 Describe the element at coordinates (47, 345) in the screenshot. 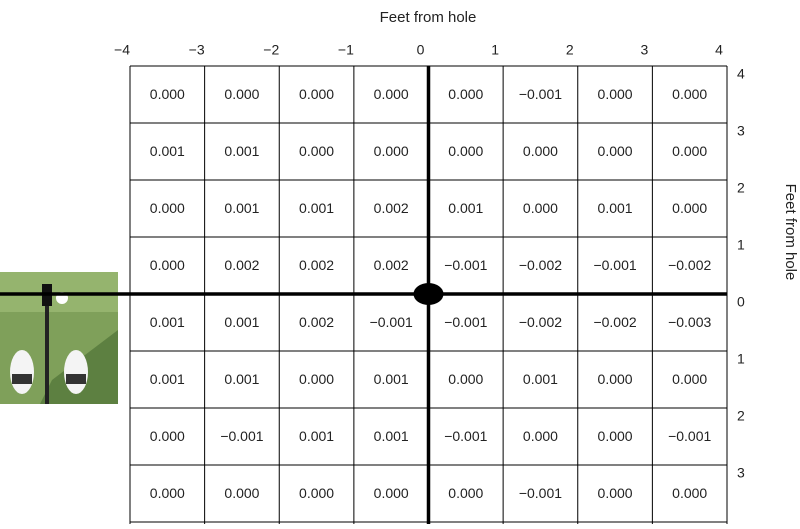

I see `photo-putter-shaft` at that location.